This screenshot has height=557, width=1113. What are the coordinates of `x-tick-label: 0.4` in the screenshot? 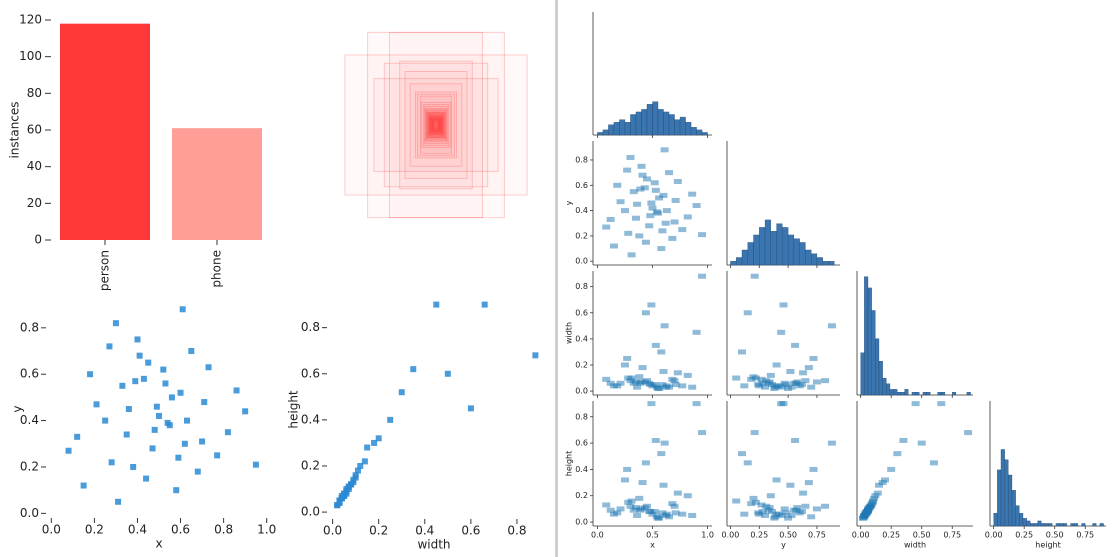 It's located at (424, 531).